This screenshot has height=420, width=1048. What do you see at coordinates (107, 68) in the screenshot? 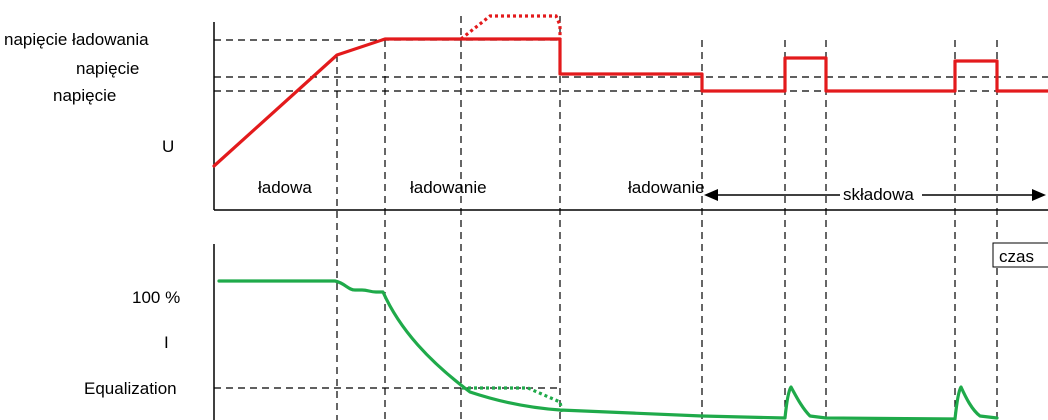
I see `level-label-voltage-2: napięcie` at bounding box center [107, 68].